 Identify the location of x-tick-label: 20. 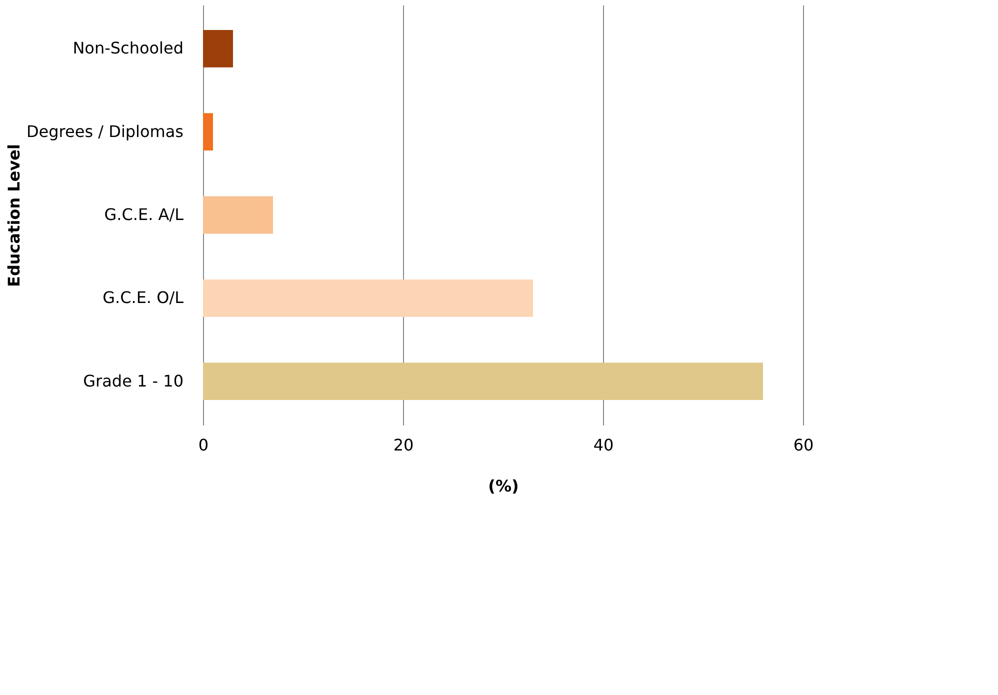
(403, 445).